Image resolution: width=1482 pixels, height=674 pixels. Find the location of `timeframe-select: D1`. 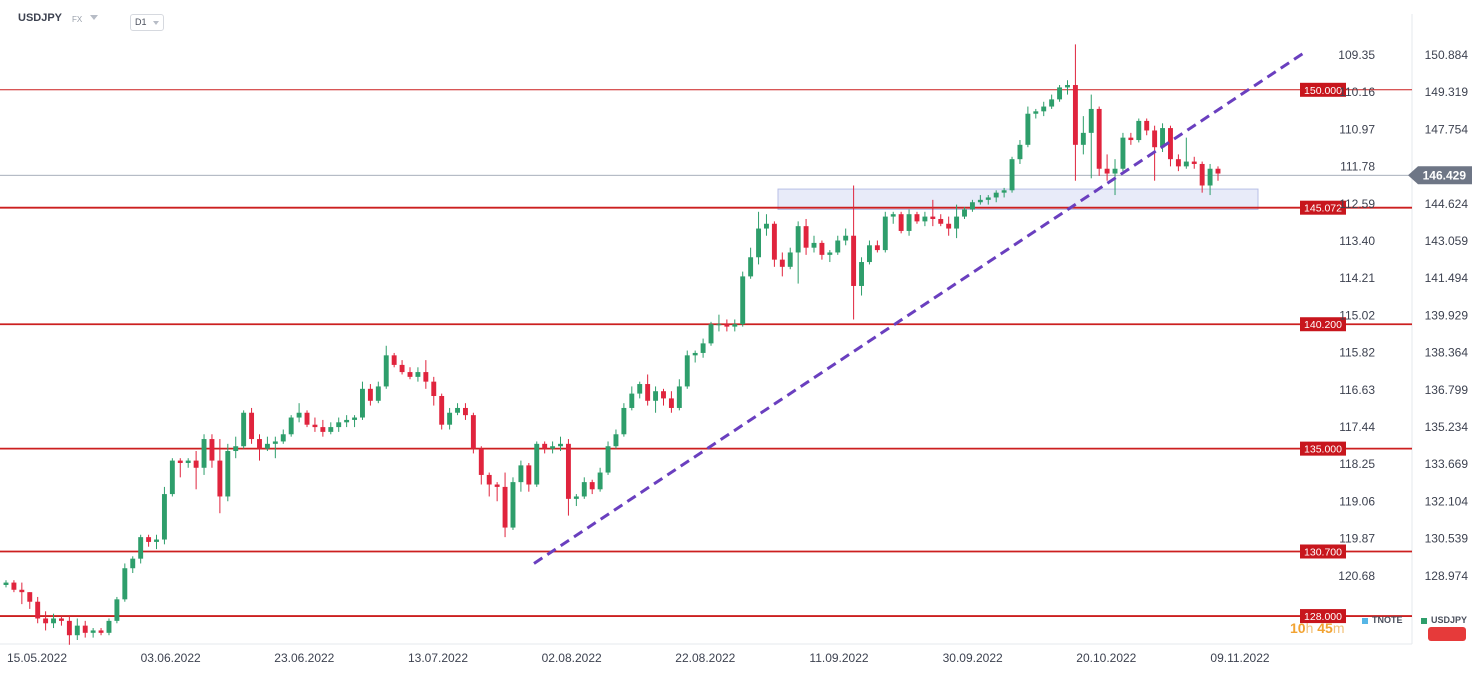

timeframe-select: D1 is located at coordinates (147, 22).